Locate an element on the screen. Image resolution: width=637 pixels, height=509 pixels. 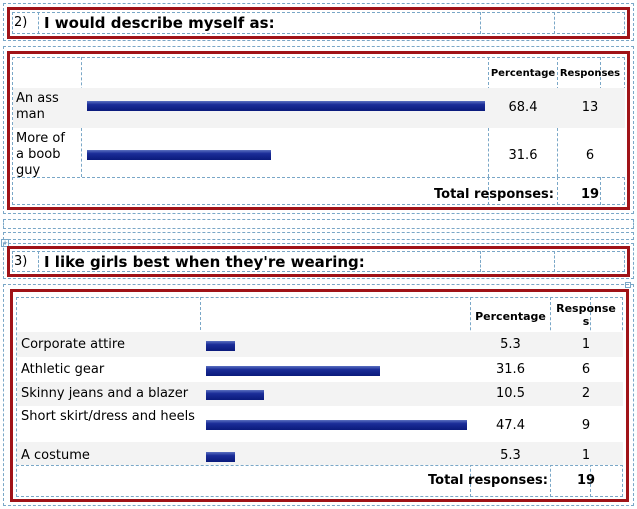
q3-header-outer is located at coordinates (318, 261).